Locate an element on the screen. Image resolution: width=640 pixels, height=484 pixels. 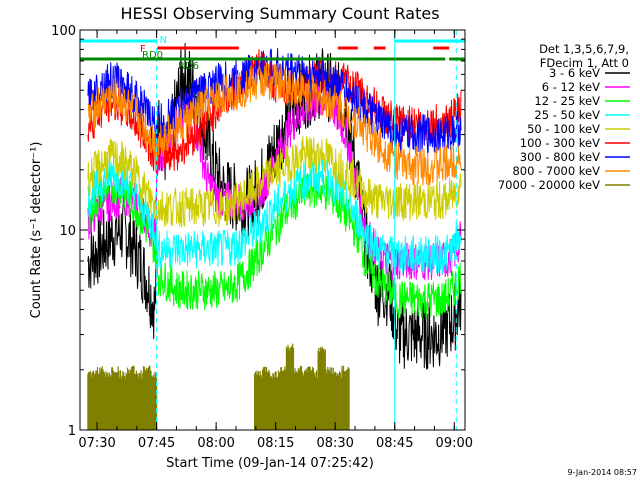
x-tick-label-2: 07:45 is located at coordinates (156, 443).